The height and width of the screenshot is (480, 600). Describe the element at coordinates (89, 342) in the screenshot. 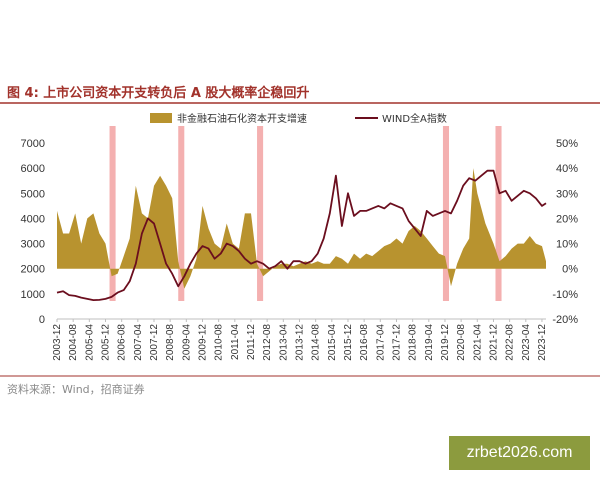

I see `x-tick-label: 2005-04` at that location.